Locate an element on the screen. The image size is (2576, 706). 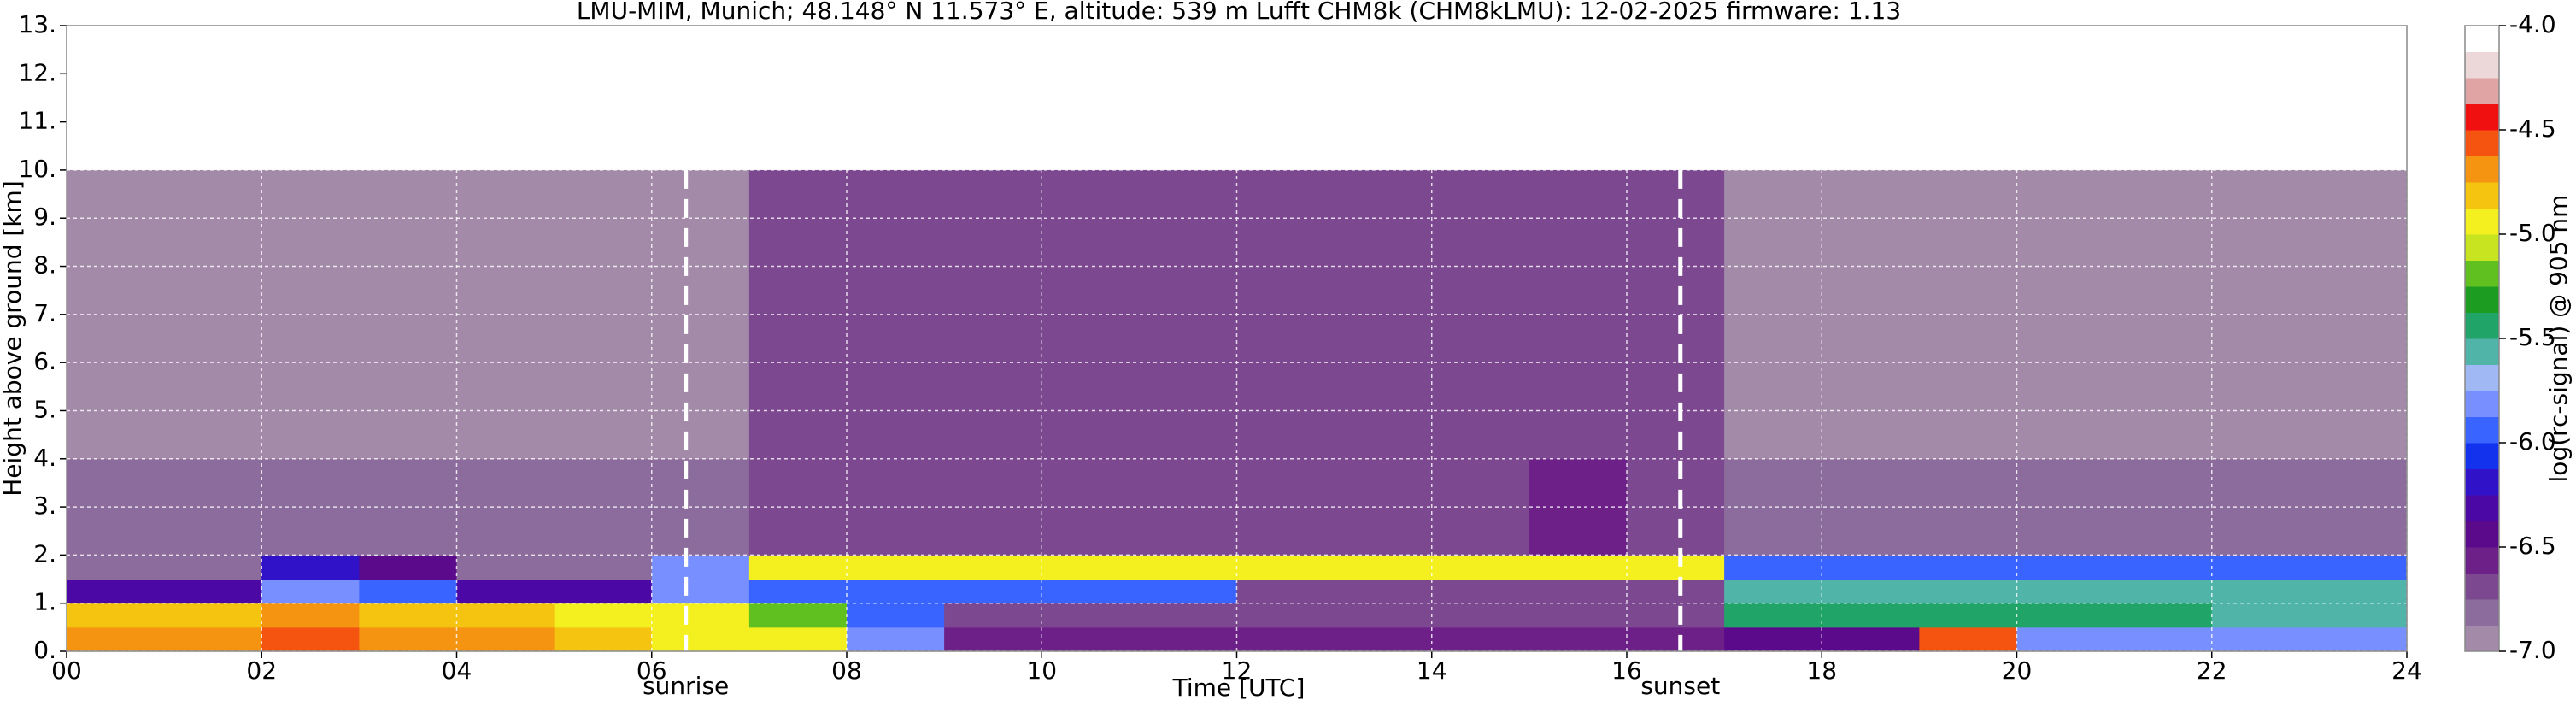
colorbar-tick-label: -5.0 is located at coordinates (2532, 233).